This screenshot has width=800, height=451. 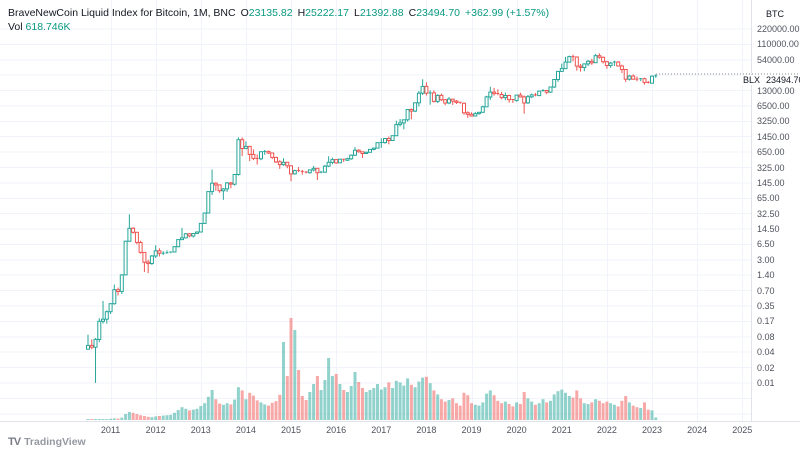 I want to click on year-tick-label: 2023, so click(x=652, y=430).